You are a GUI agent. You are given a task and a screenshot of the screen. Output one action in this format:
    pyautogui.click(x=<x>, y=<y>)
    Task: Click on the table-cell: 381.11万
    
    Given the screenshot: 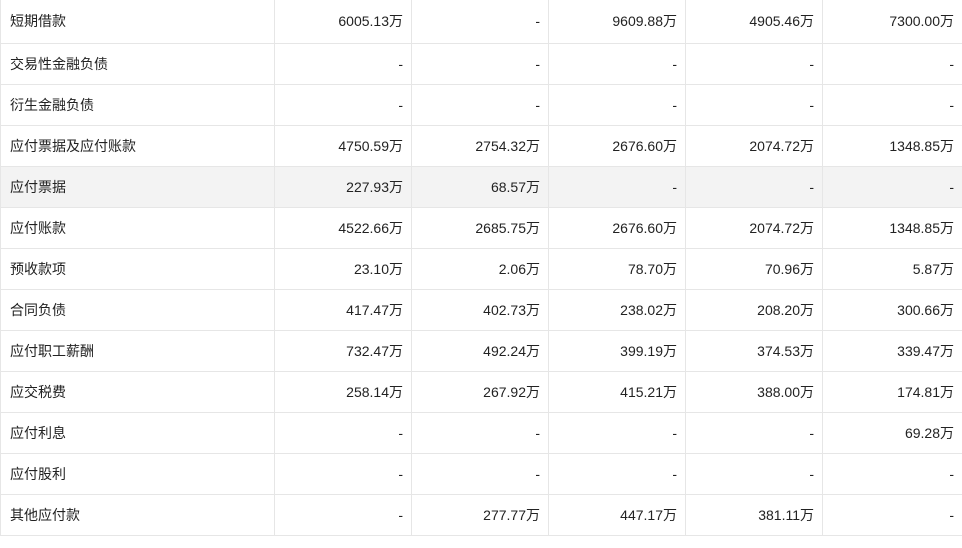 What is the action you would take?
    pyautogui.click(x=754, y=515)
    